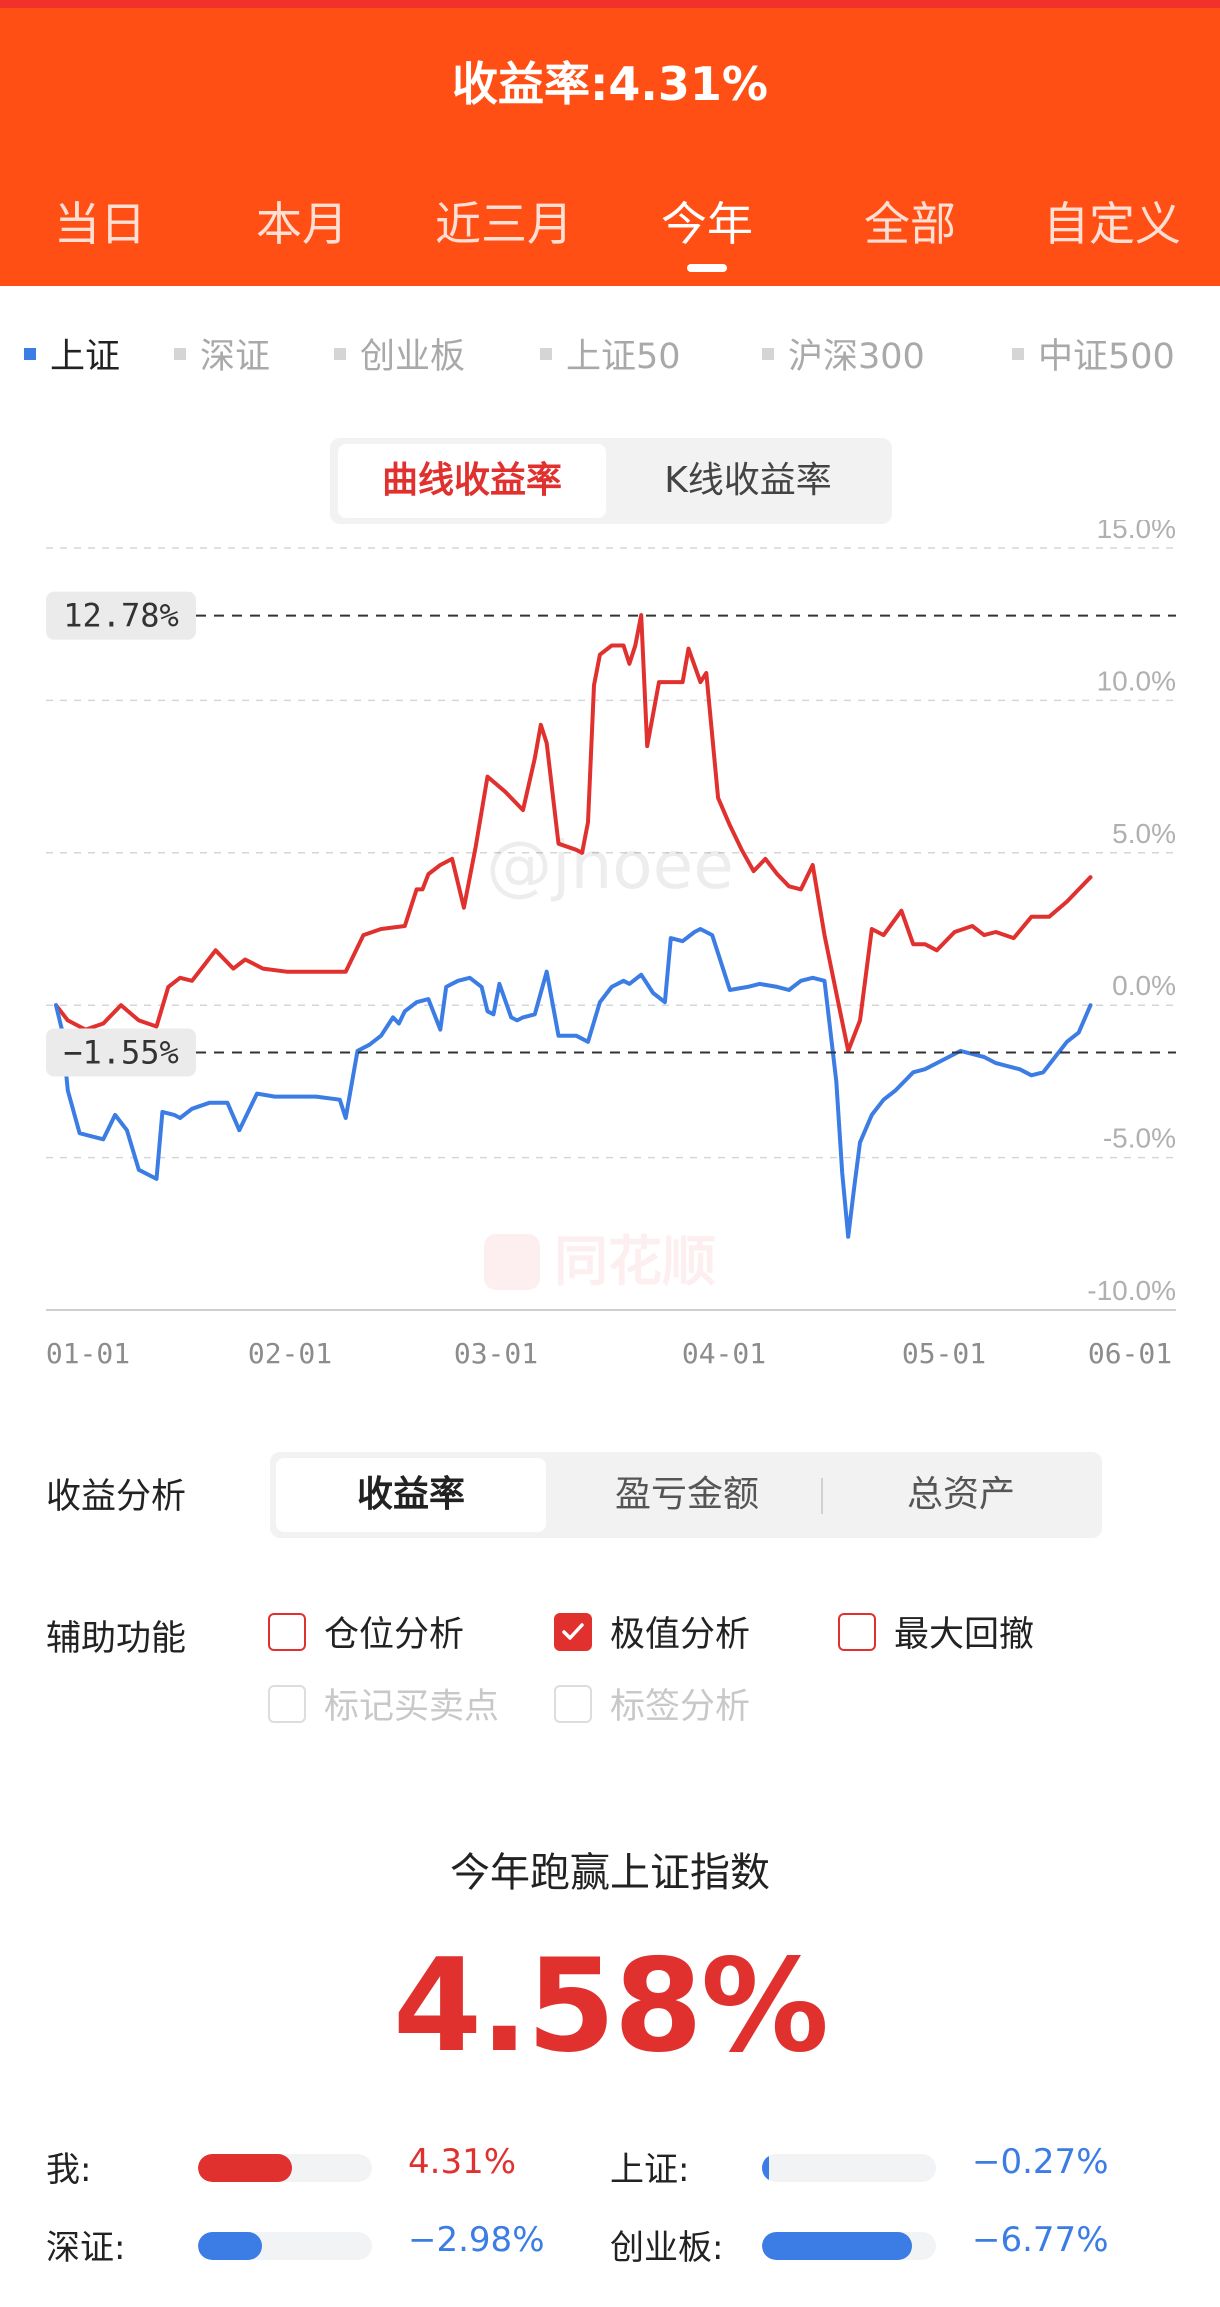 The width and height of the screenshot is (1220, 2307). I want to click on beat-index-title: 今年跑赢上证指数, so click(610, 1873).